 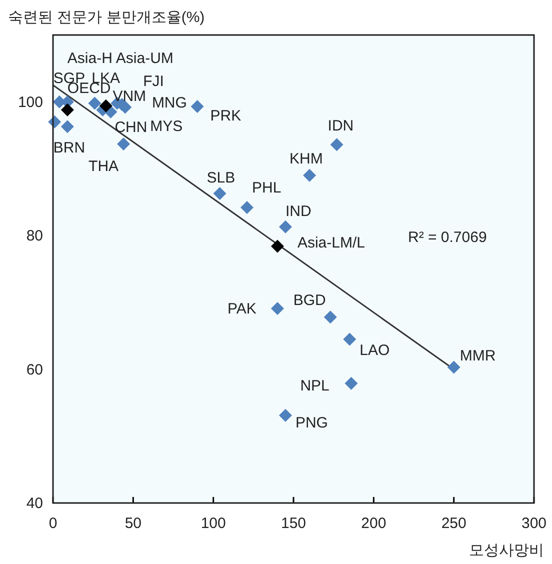 I want to click on x-tick-label: 100, so click(x=213, y=523).